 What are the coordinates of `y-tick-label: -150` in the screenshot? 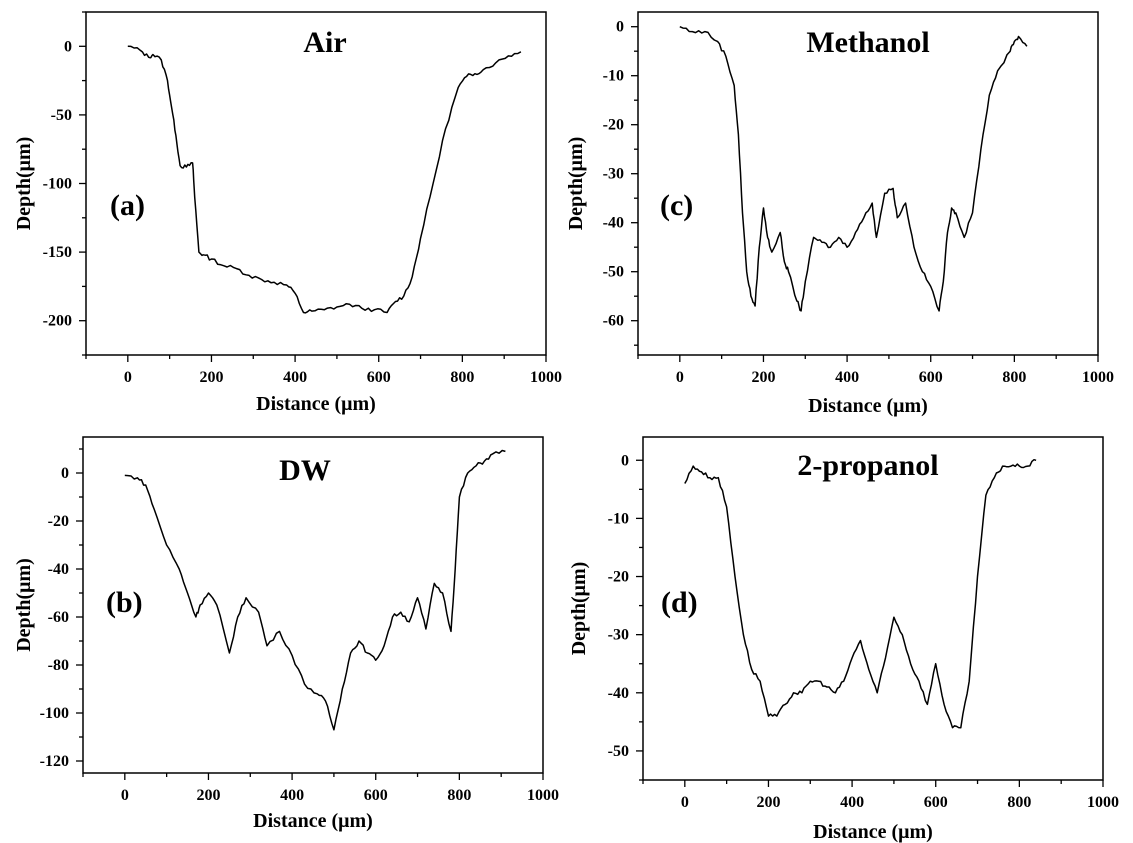 It's located at (57, 252).